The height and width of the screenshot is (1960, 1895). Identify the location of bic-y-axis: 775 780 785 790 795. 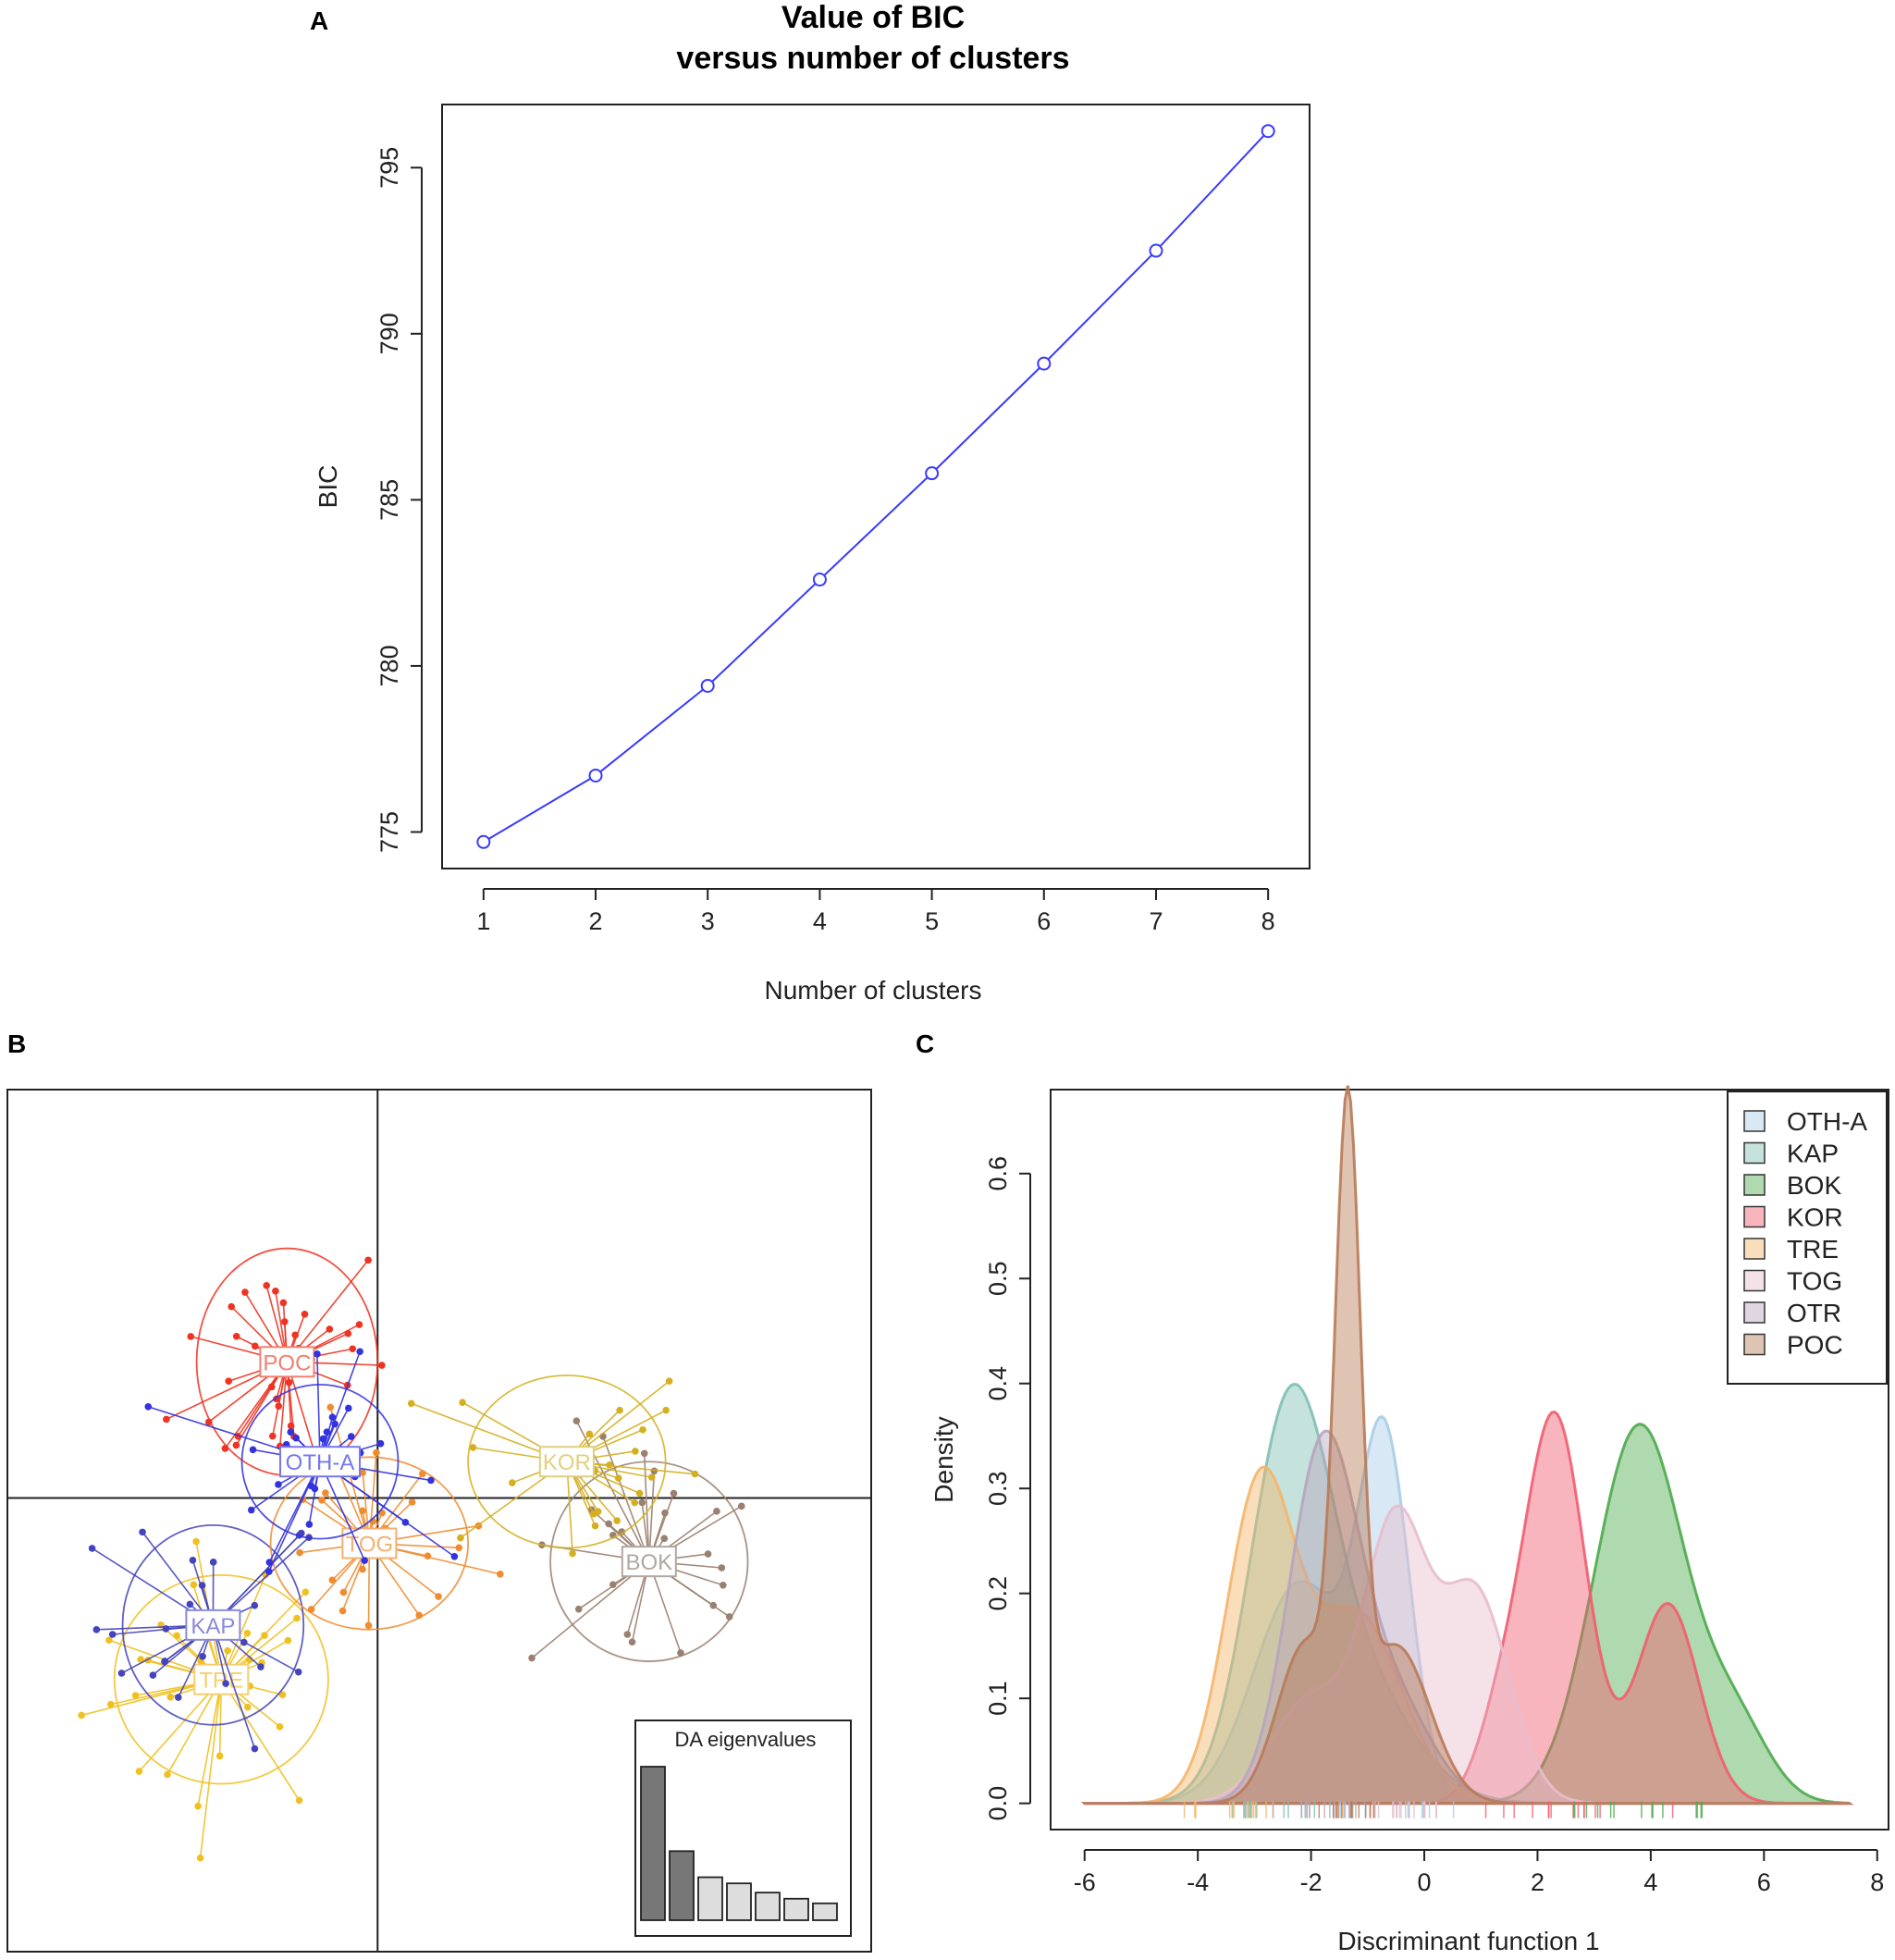
(399, 500).